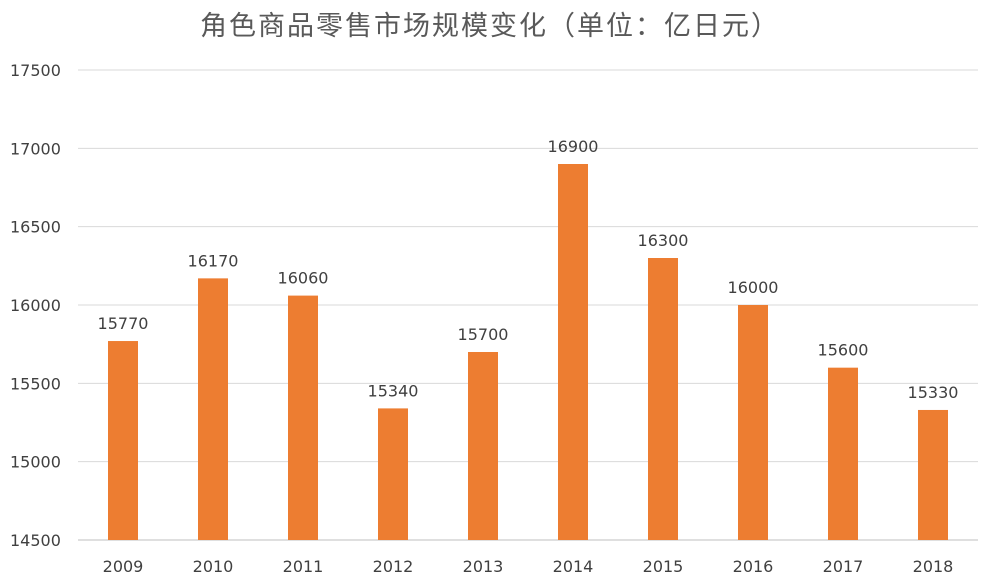  I want to click on x-tick-label: 2017, so click(843, 566).